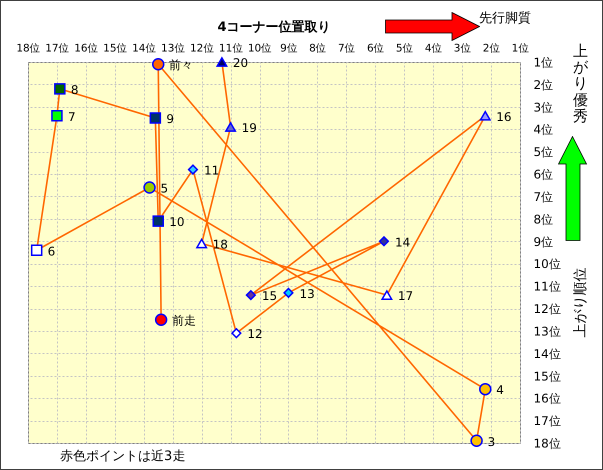  What do you see at coordinates (547, 287) in the screenshot?
I see `y-tick-label: 11位` at bounding box center [547, 287].